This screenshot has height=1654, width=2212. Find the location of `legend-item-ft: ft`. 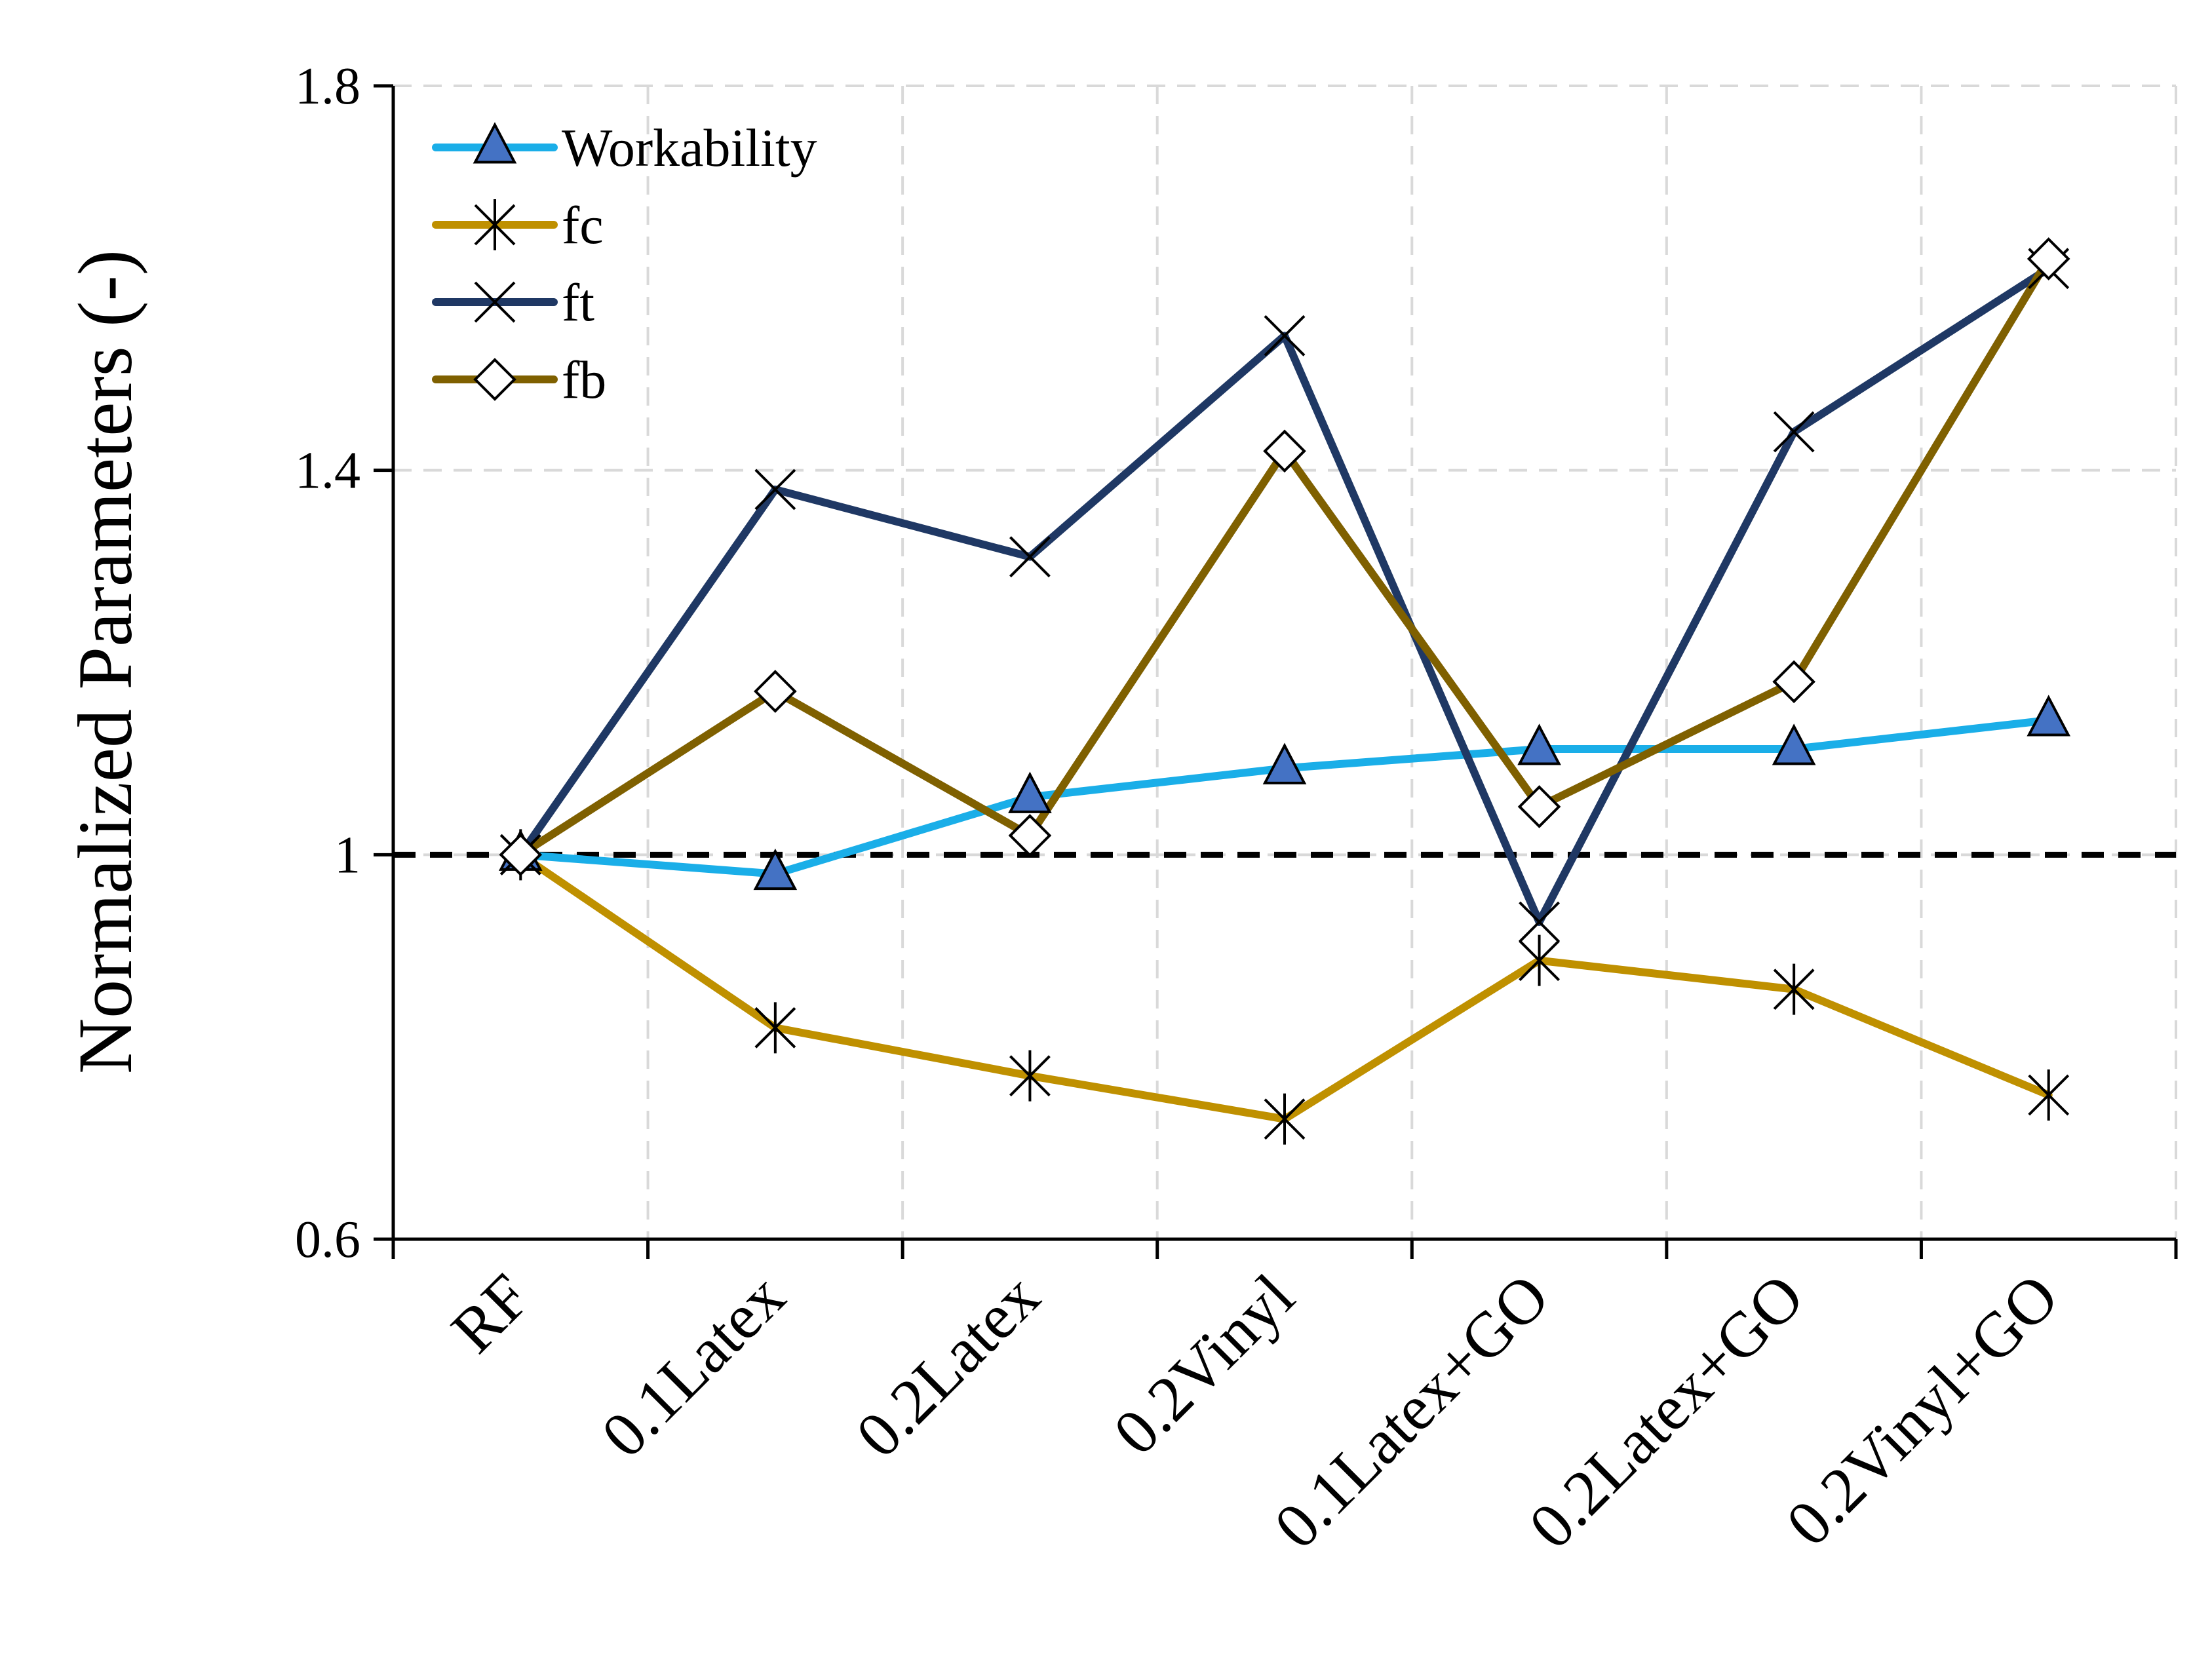

legend-item-ft: ft is located at coordinates (513, 302).